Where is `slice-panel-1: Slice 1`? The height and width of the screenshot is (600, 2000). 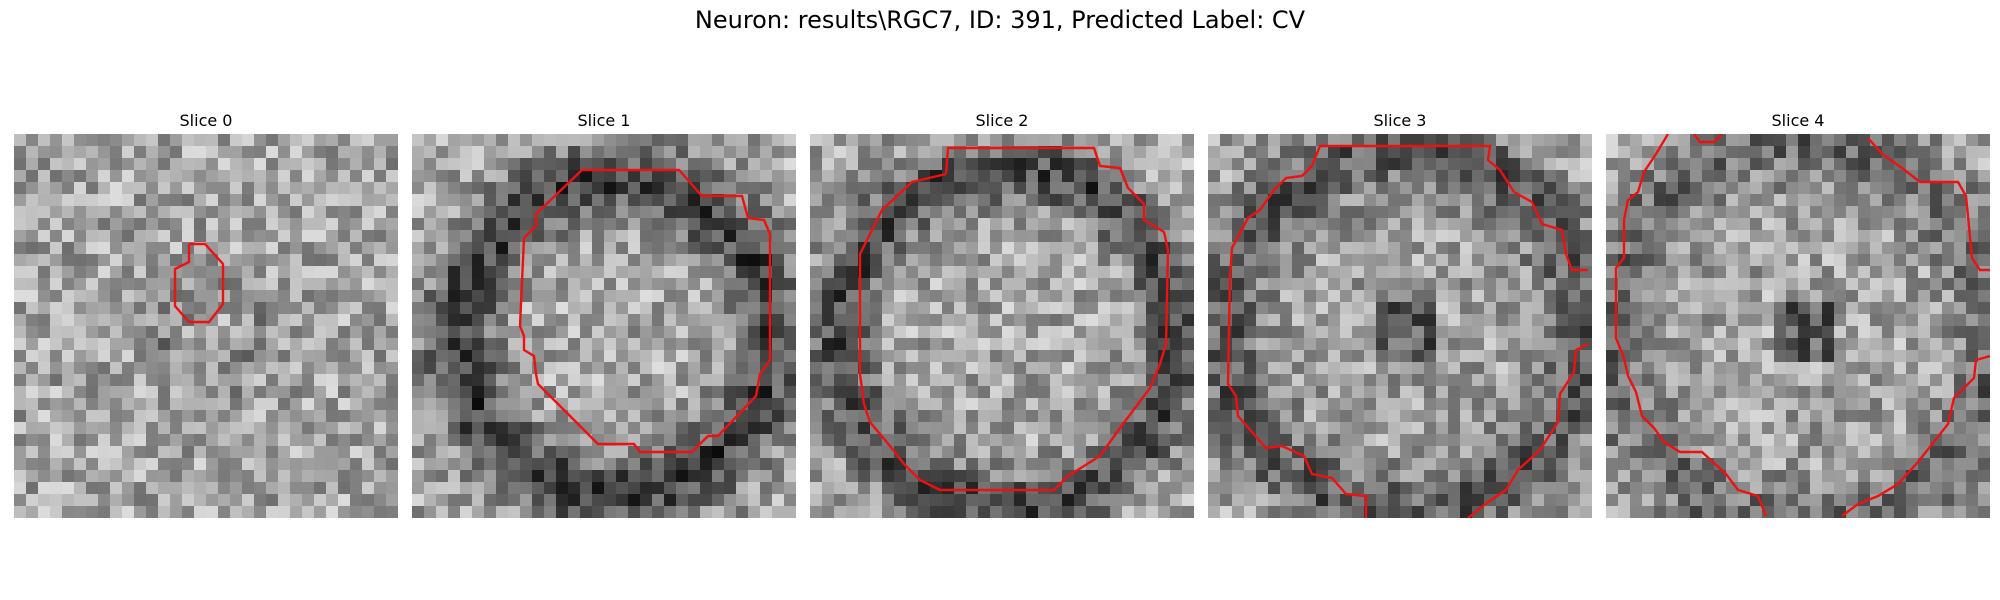
slice-panel-1: Slice 1 is located at coordinates (604, 314).